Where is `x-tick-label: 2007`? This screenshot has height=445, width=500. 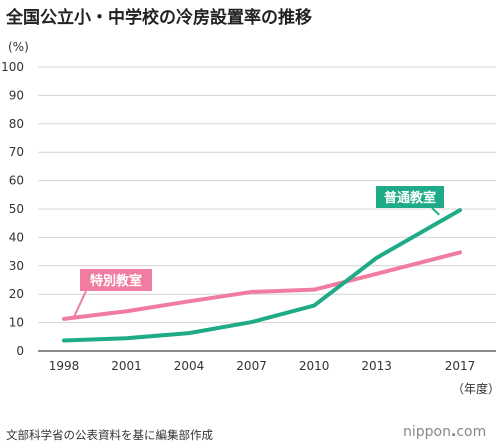 x-tick-label: 2007 is located at coordinates (251, 366).